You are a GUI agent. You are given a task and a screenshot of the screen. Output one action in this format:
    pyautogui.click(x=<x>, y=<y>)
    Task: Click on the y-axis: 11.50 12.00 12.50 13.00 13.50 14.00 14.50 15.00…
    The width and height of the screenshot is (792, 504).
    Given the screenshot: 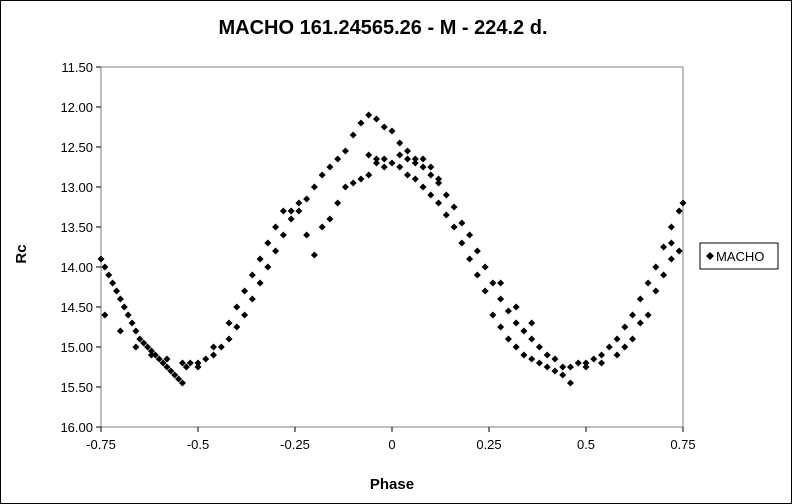 What is the action you would take?
    pyautogui.click(x=80, y=247)
    